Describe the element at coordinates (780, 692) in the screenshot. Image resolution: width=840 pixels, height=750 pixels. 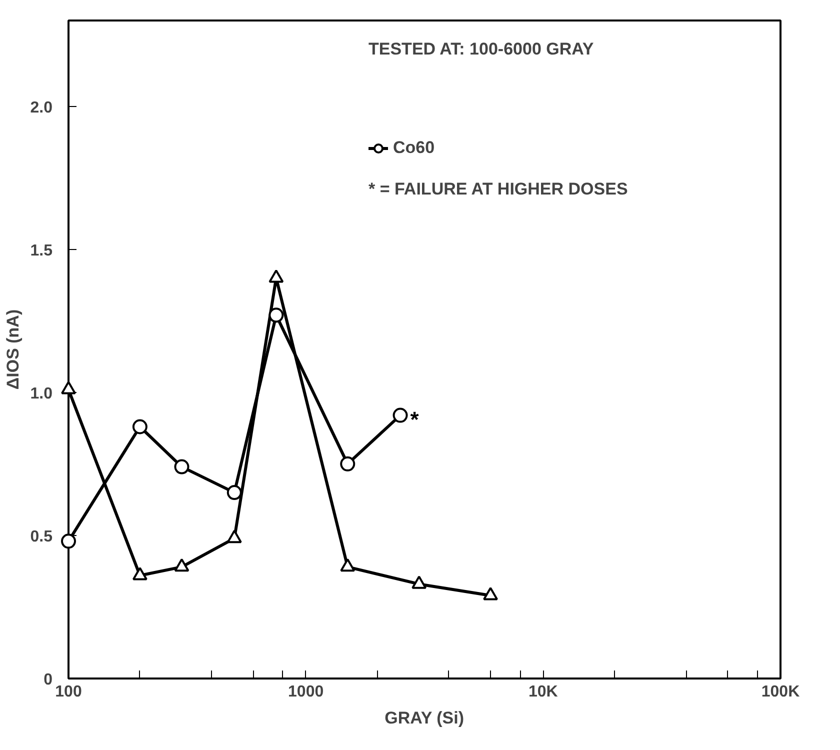
I see `x-tick-label: 100K` at that location.